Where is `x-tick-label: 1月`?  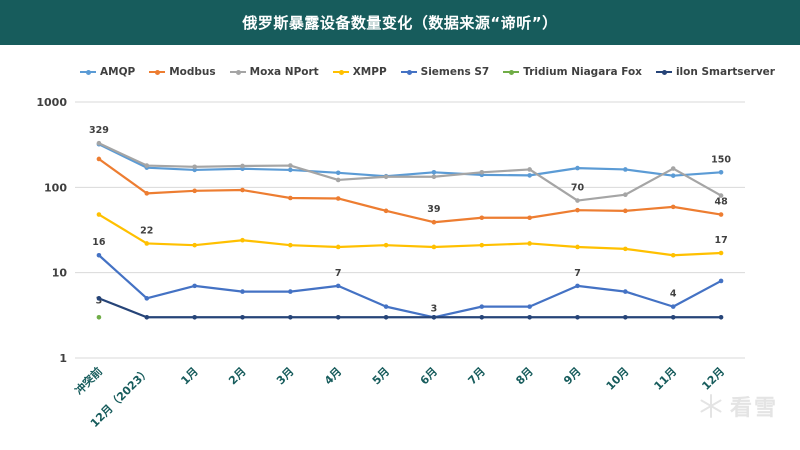
x-tick-label: 1月 is located at coordinates (189, 376).